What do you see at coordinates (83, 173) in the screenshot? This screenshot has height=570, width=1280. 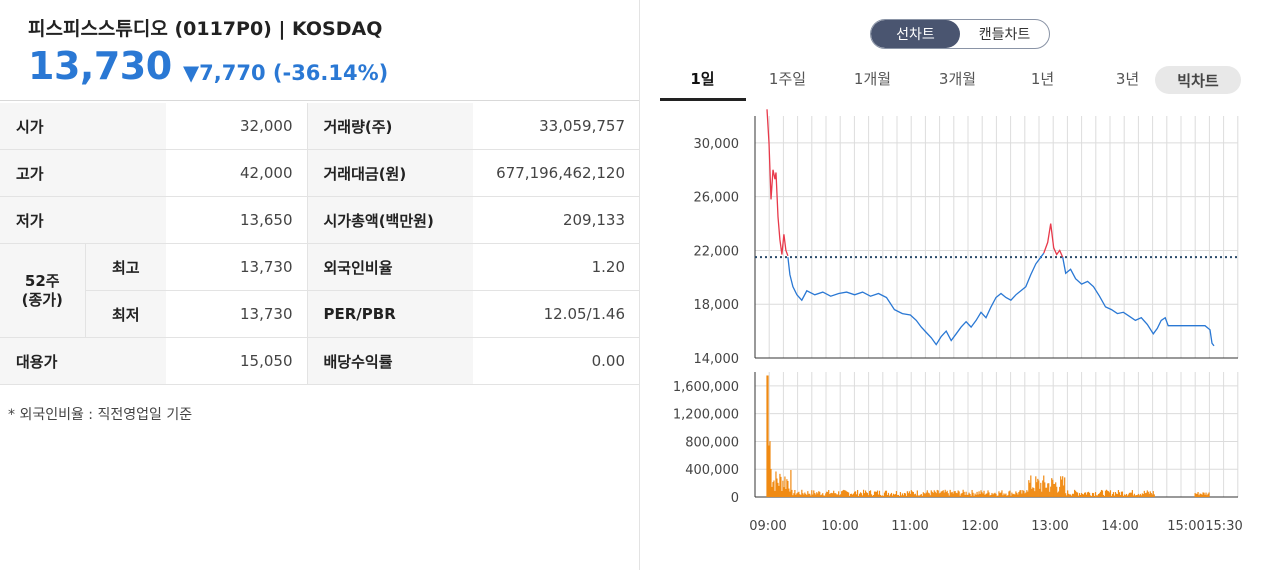 I see `high-label: 고가` at bounding box center [83, 173].